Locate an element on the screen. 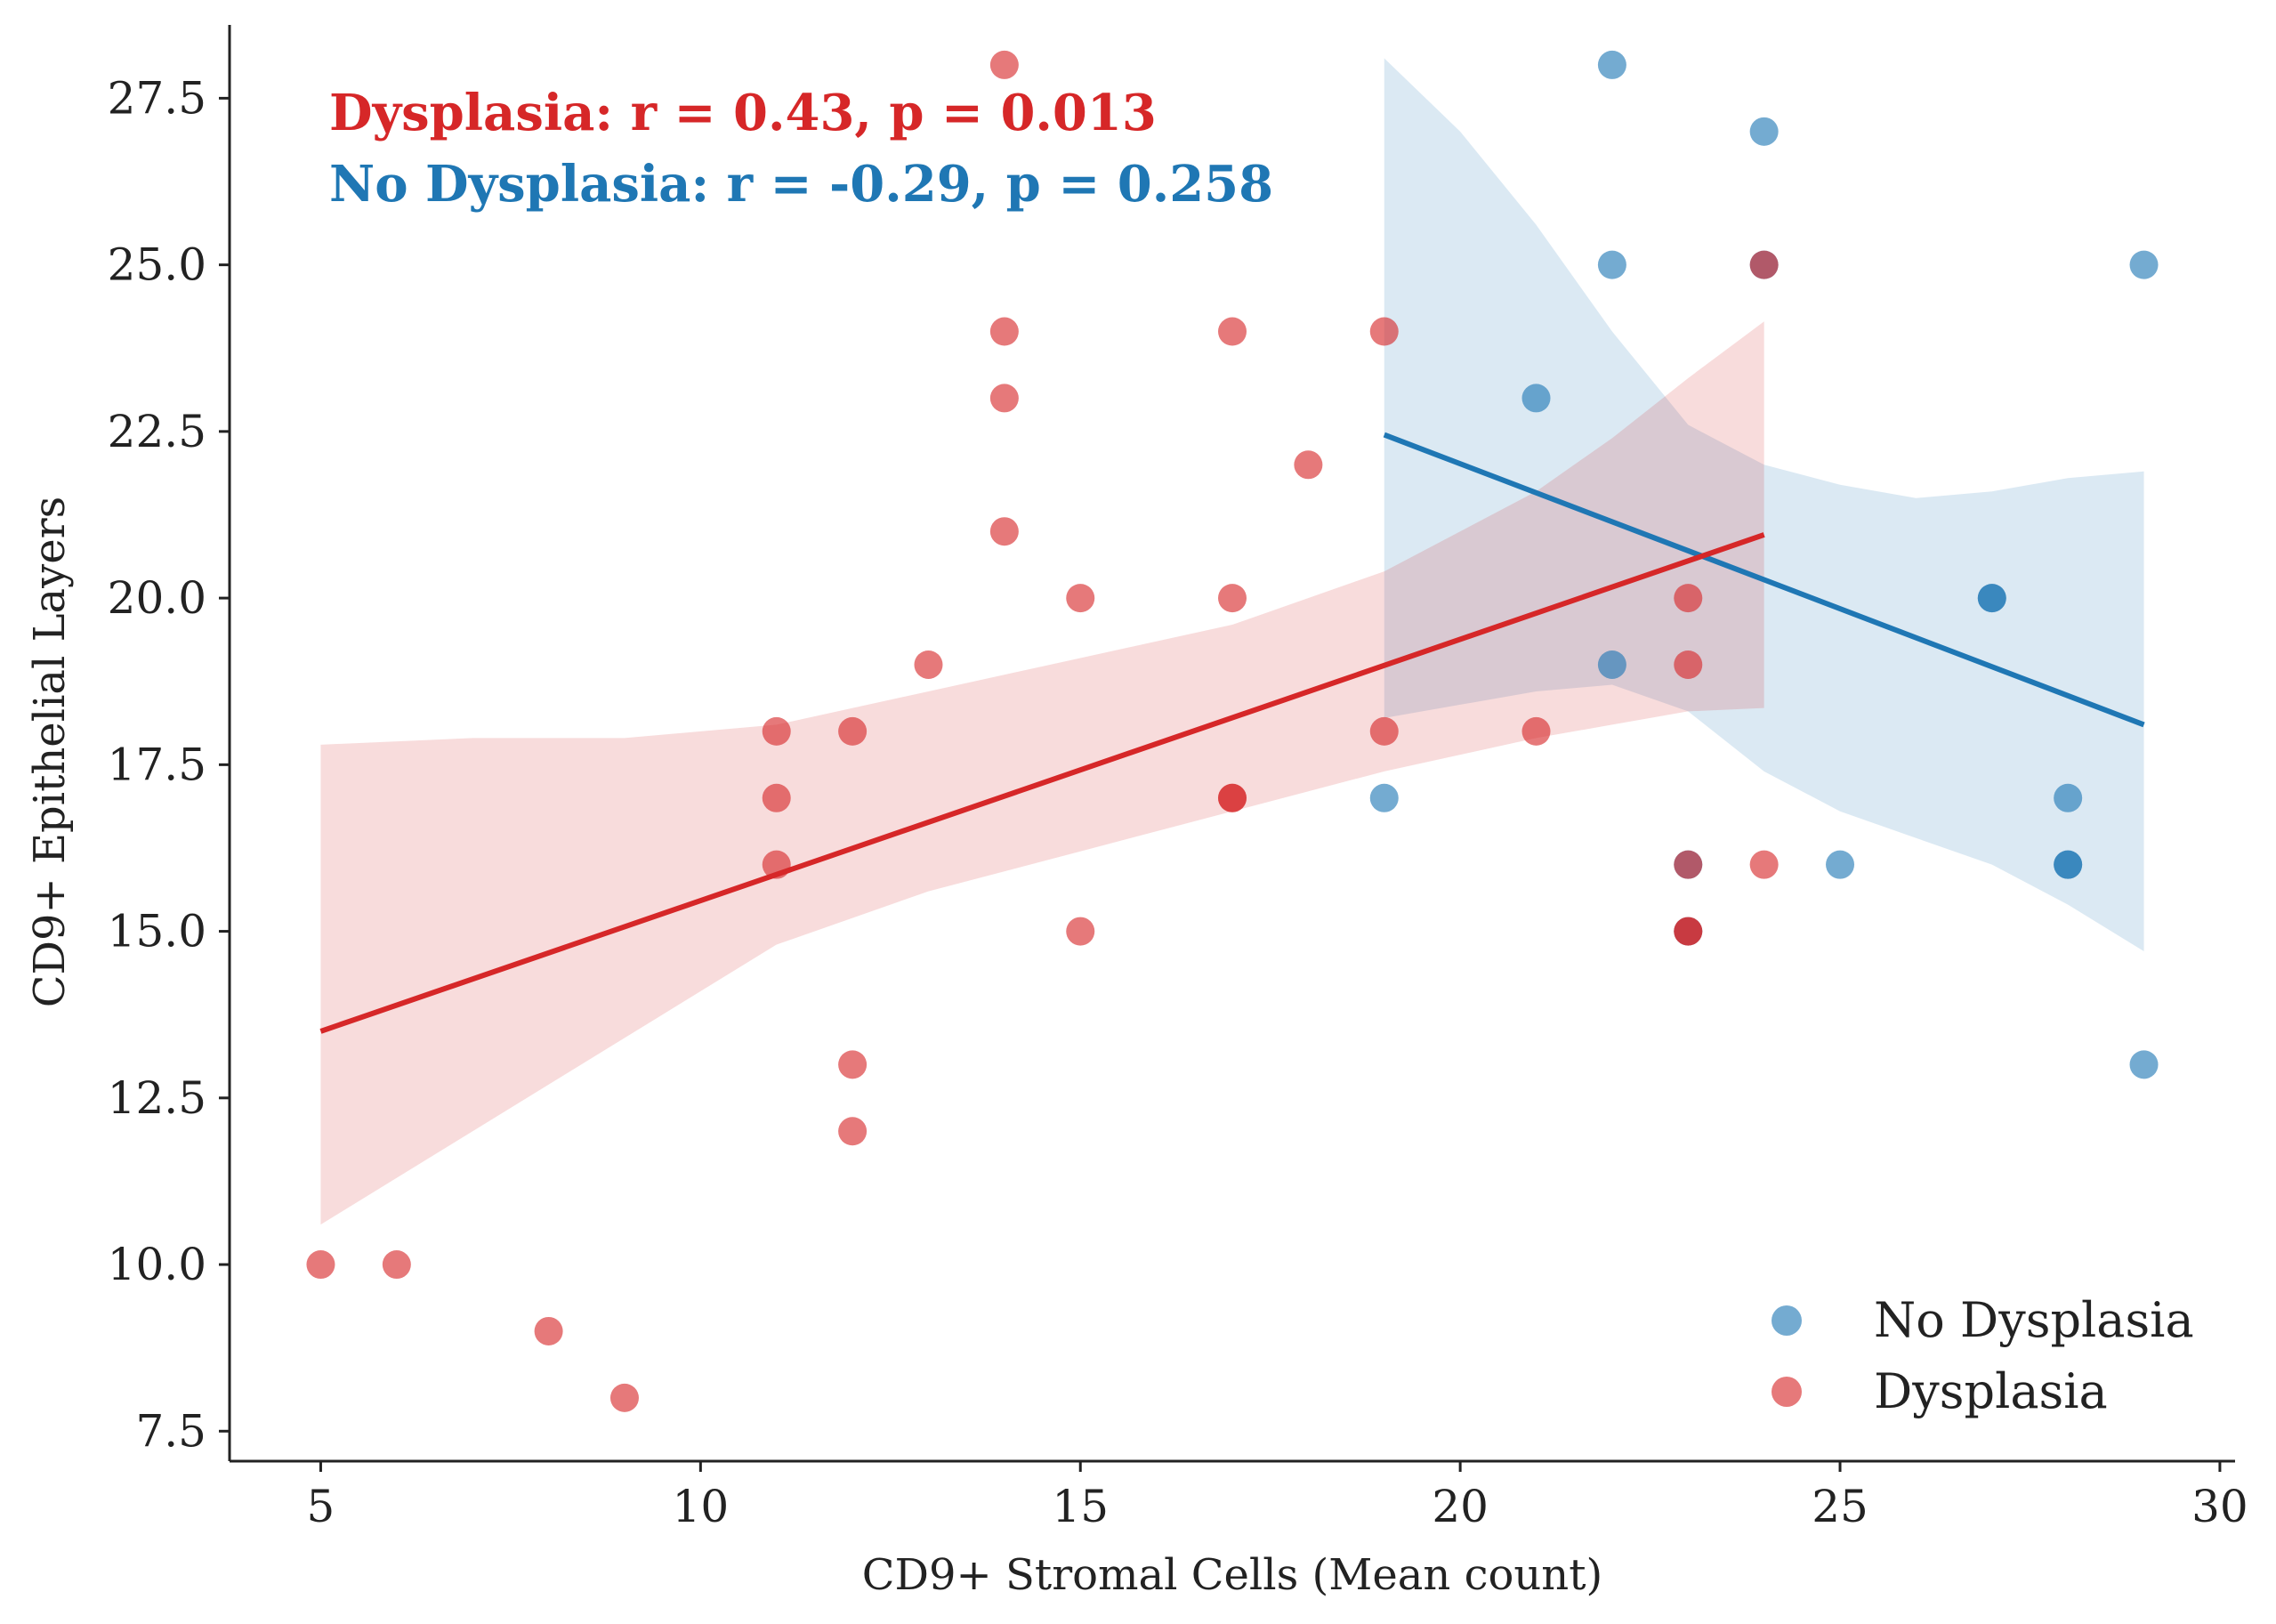 The height and width of the screenshot is (1624, 2276). x-tick-label: 20 is located at coordinates (1460, 1506).